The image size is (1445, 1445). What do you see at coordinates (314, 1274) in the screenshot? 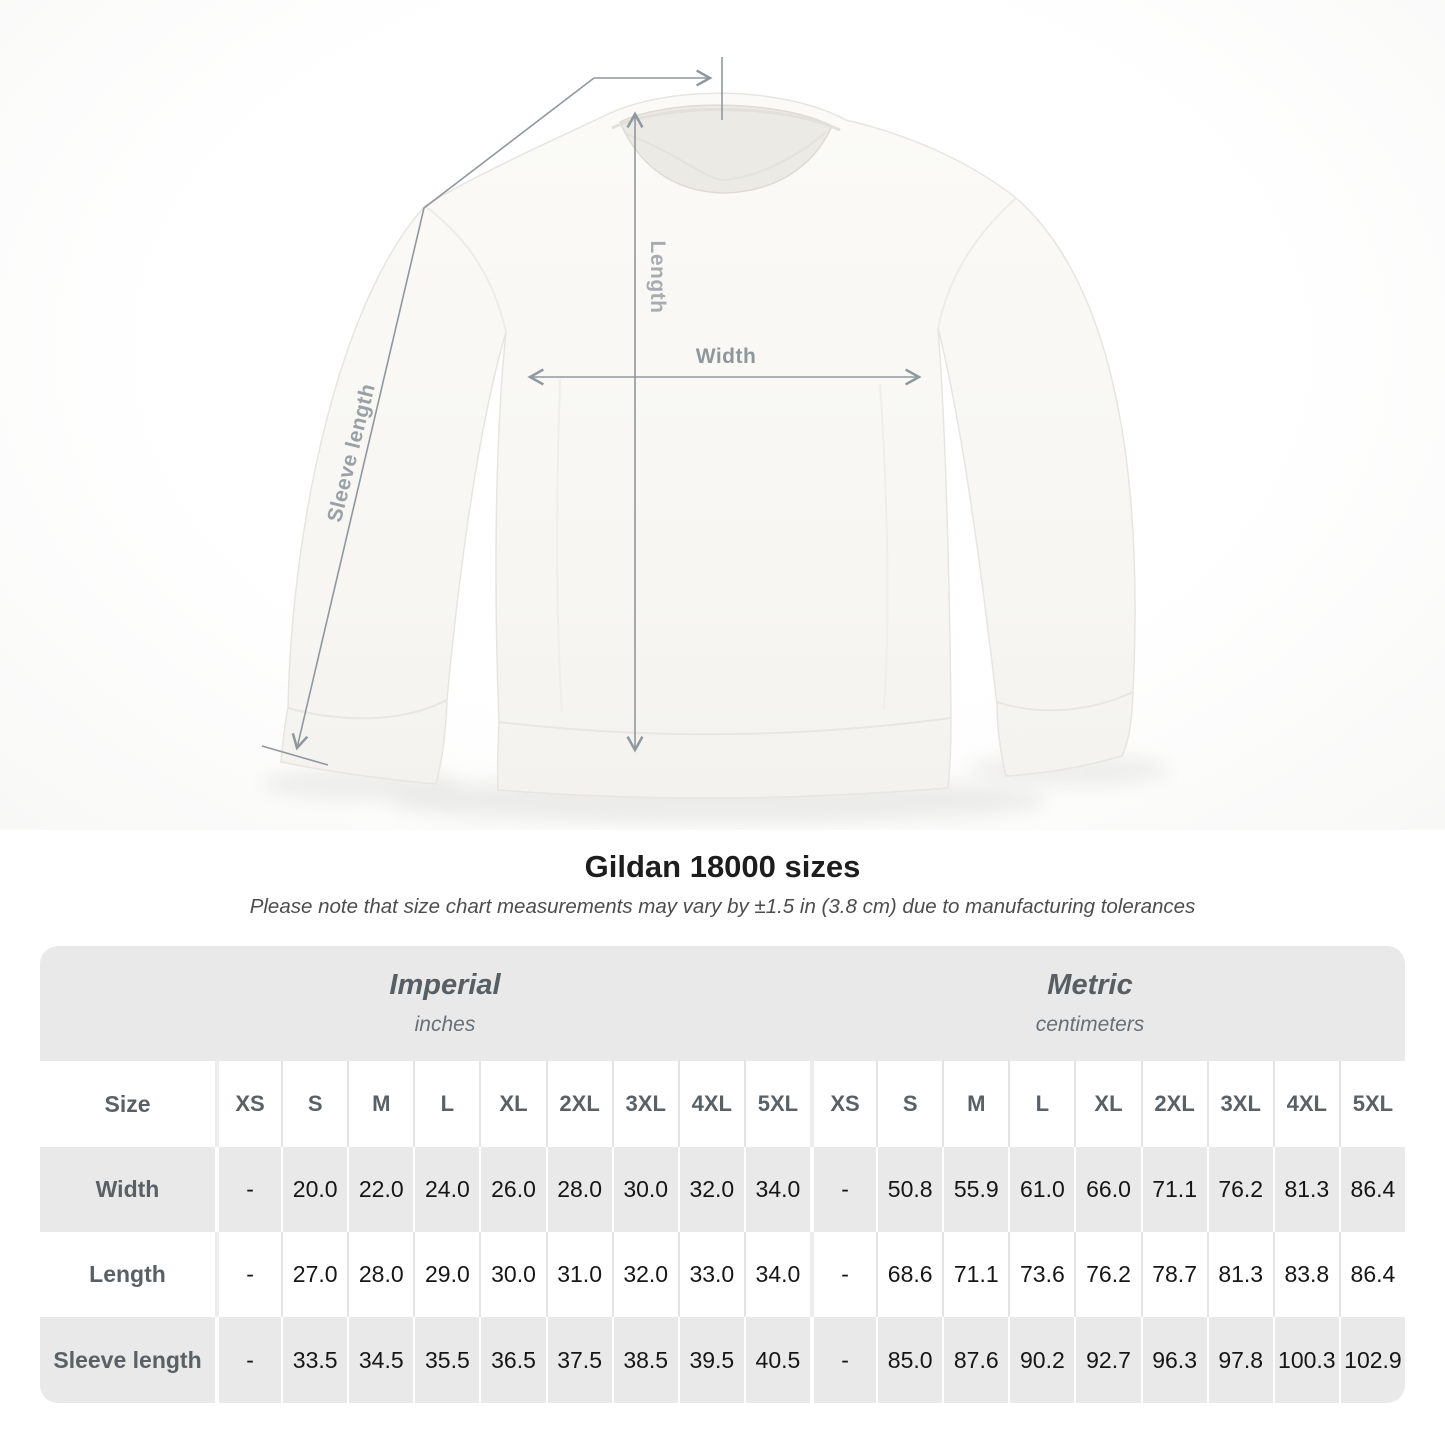
I see `measurement-value-cell: 27.0` at bounding box center [314, 1274].